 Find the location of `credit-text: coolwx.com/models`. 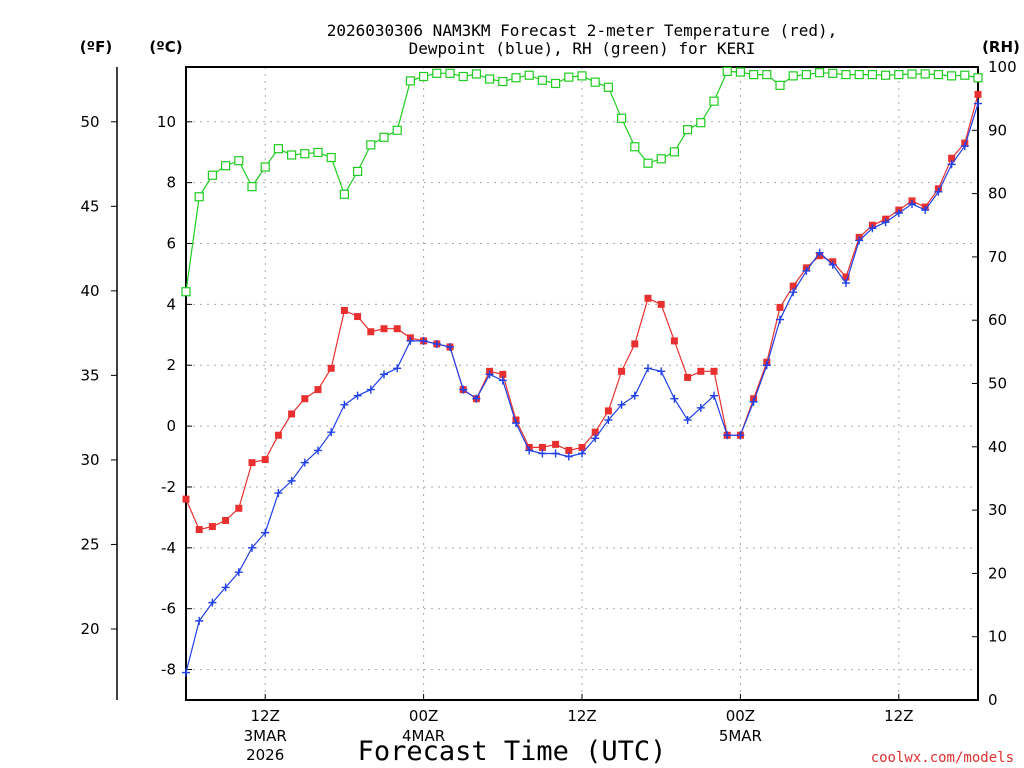

credit-text: coolwx.com/models is located at coordinates (942, 758).